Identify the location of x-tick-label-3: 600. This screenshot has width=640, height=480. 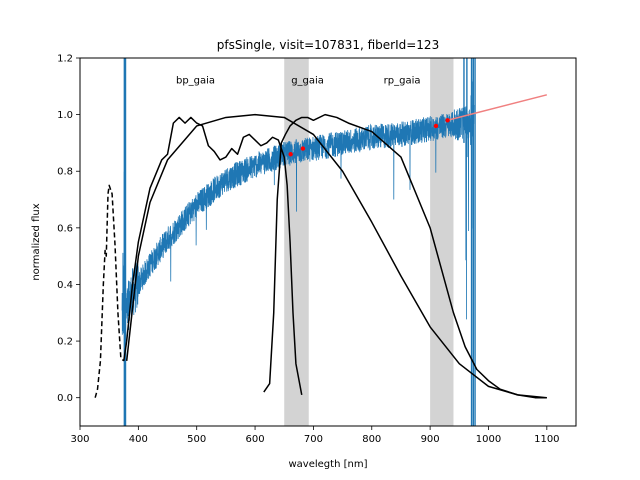
(255, 439).